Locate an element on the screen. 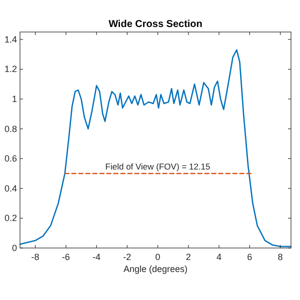  y-tick-label: 0.4 is located at coordinates (10, 188).